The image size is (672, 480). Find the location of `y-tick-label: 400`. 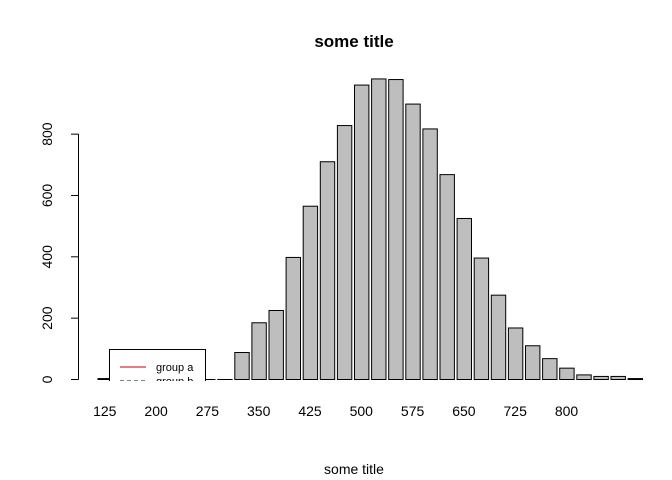

y-tick-label: 400 is located at coordinates (47, 257).